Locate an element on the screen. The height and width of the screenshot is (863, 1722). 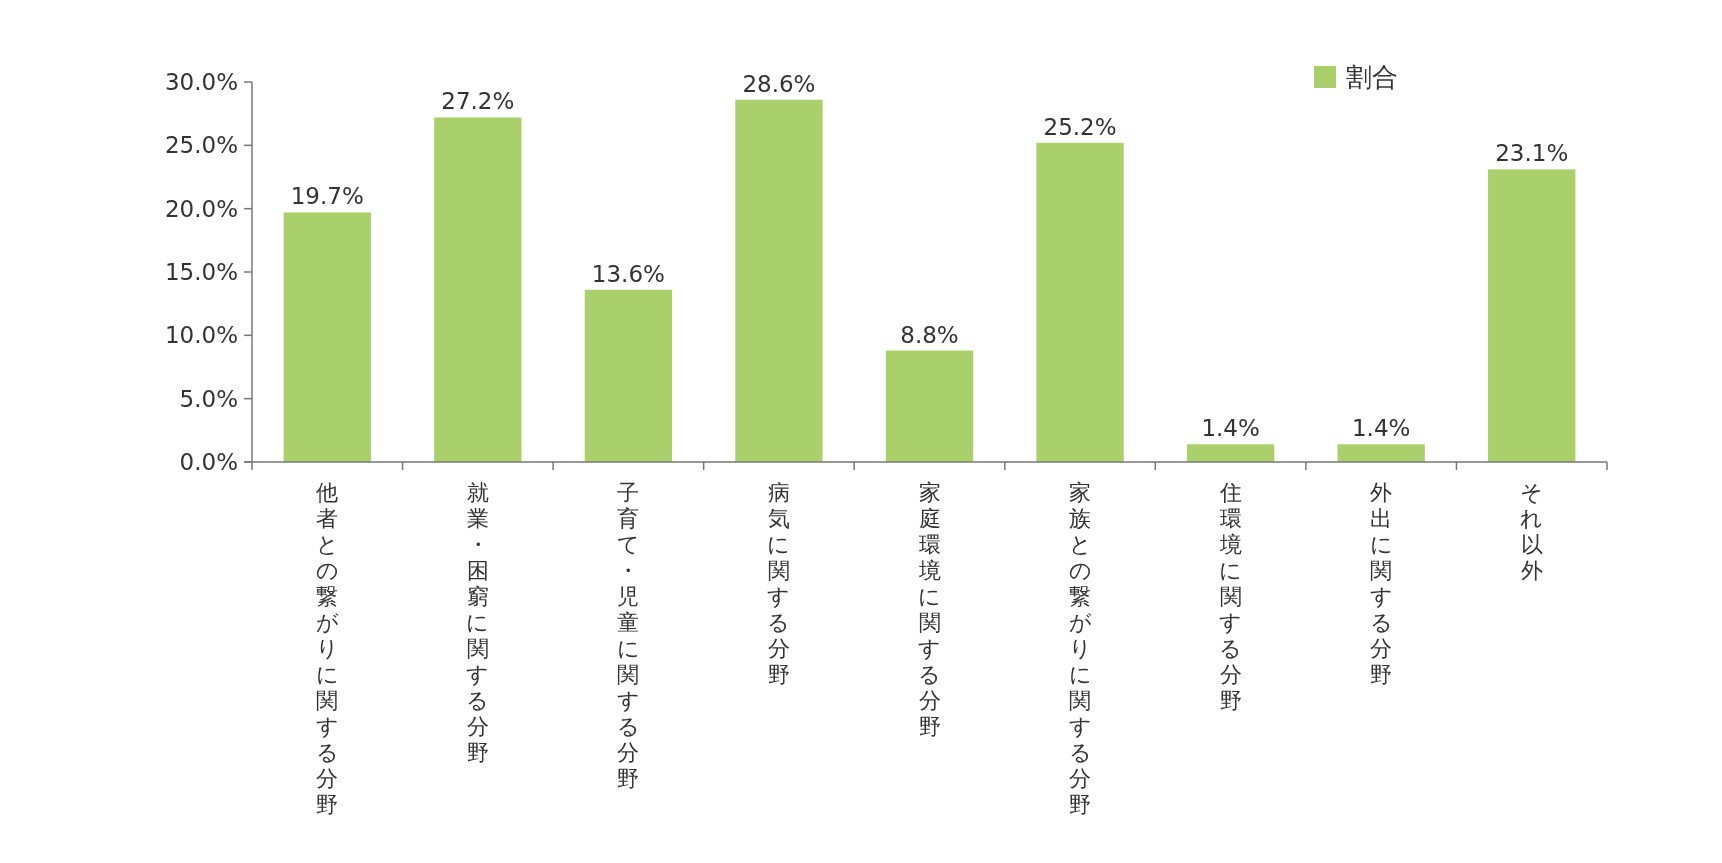
category-label: 他者との繋がりに関する分野 is located at coordinates (327, 648).